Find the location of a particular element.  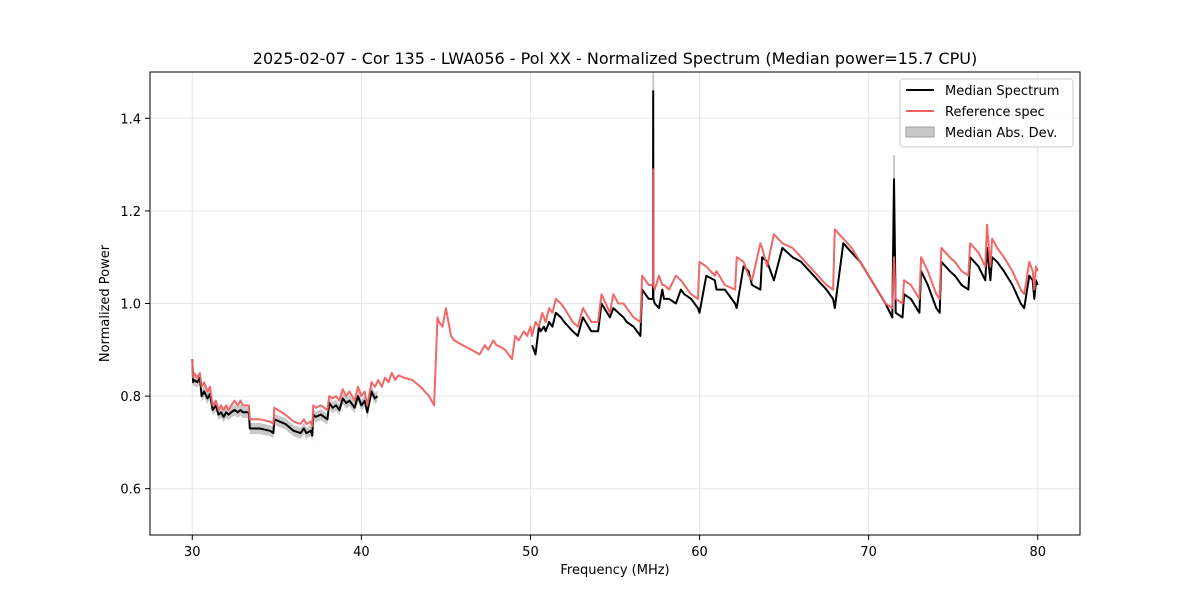

x-tick-label: 30 is located at coordinates (192, 552).